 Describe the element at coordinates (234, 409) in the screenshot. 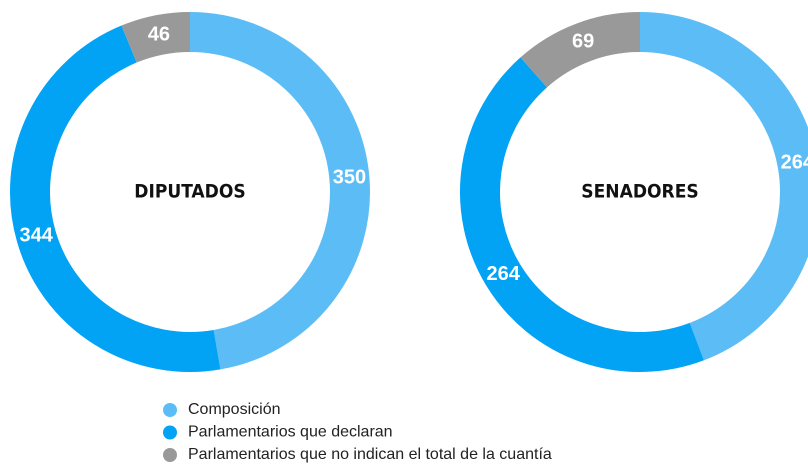

I see `legend-label: Composición` at that location.